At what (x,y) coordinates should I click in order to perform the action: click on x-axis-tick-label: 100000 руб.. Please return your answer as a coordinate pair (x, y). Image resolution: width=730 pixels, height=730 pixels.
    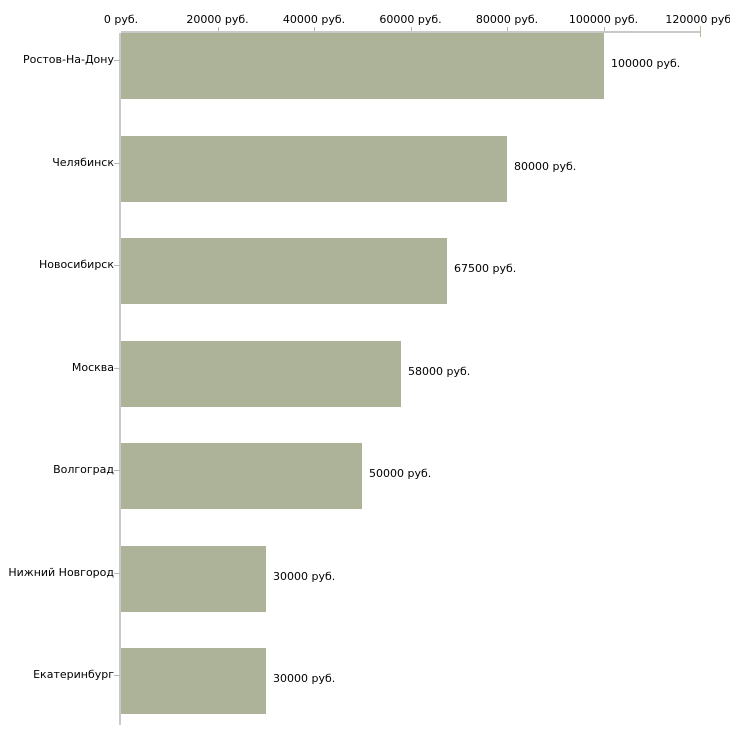
    Looking at the image, I should click on (603, 19).